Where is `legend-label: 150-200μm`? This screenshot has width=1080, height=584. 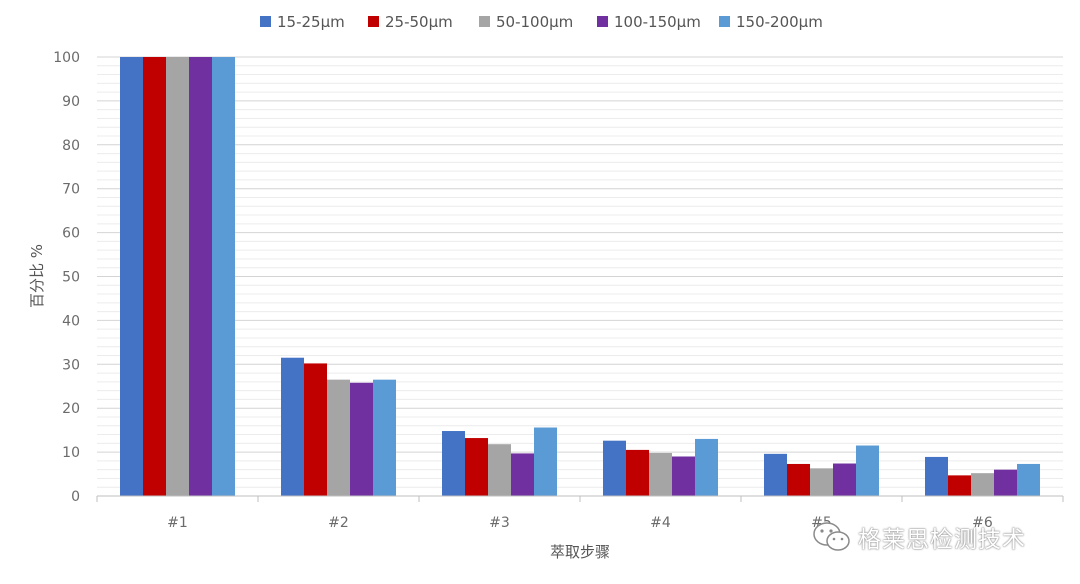 legend-label: 150-200μm is located at coordinates (779, 22).